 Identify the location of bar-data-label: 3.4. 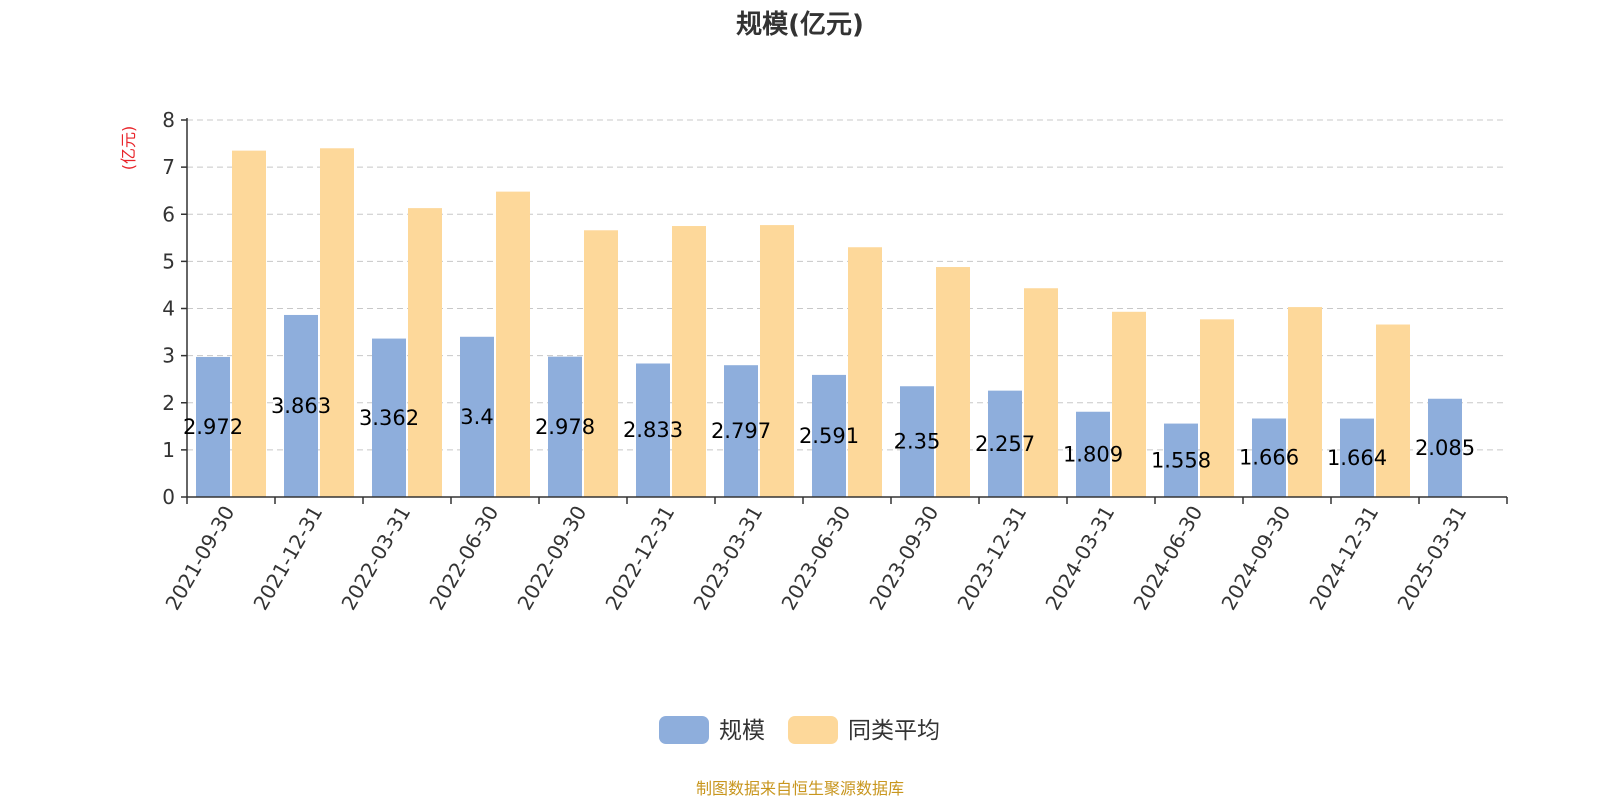
(476, 417).